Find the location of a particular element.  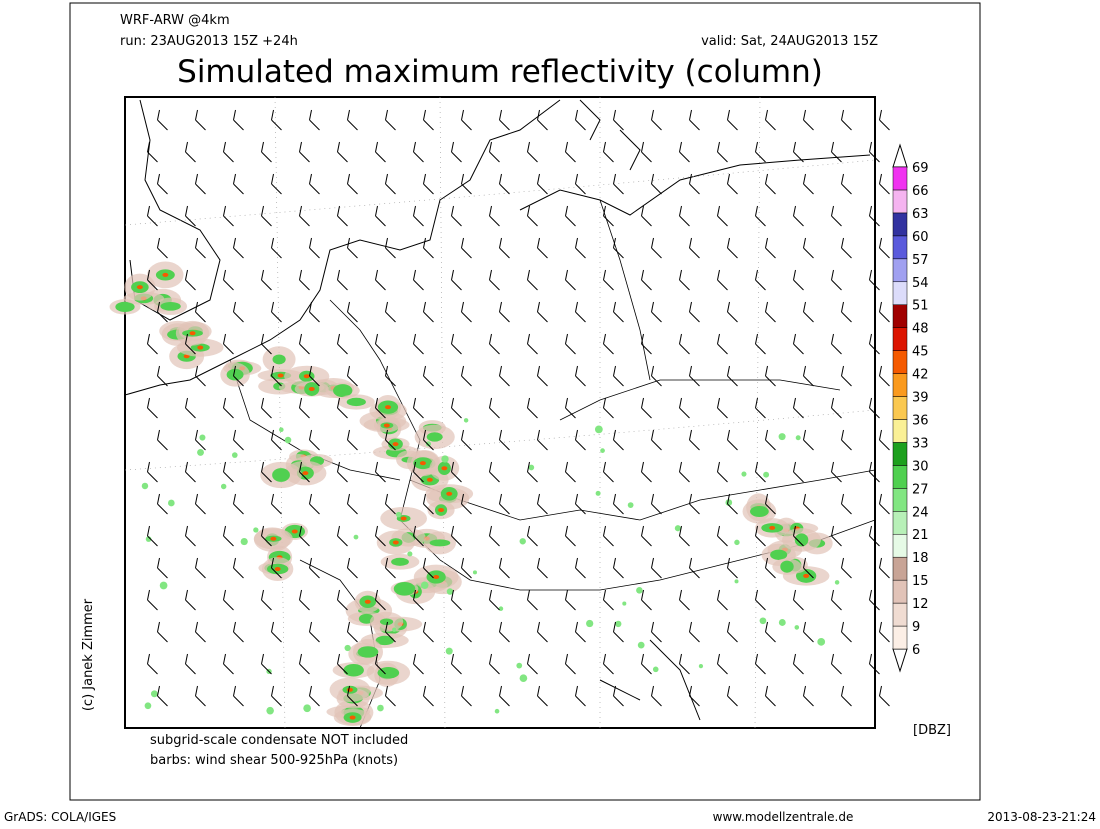

colorbar-label: 42 is located at coordinates (920, 375).